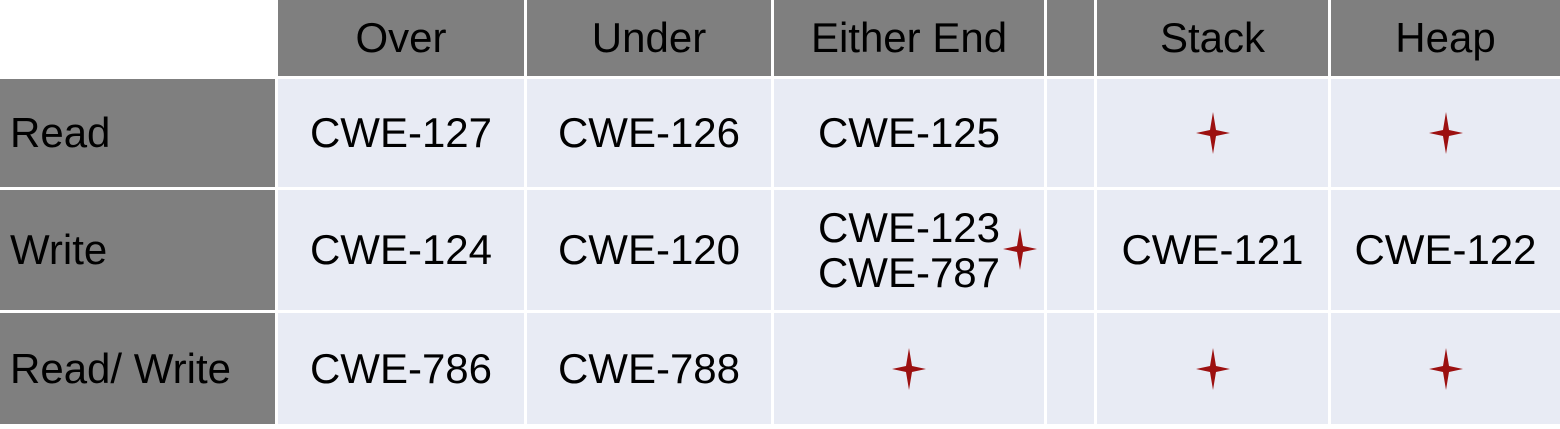  Describe the element at coordinates (1070, 250) in the screenshot. I see `cell-write-spacer` at that location.